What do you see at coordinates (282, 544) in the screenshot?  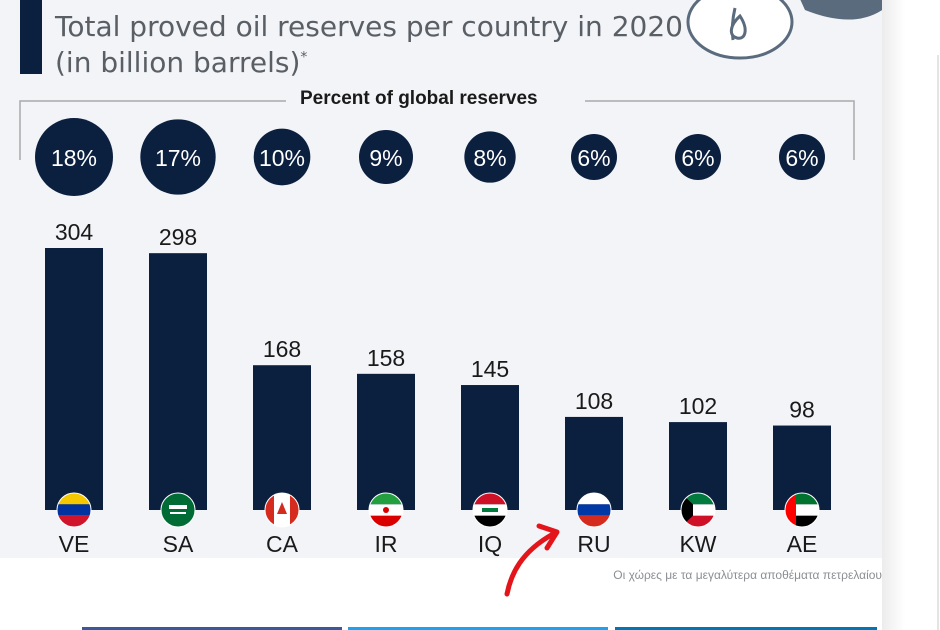 I see `category-label-CA: CA` at bounding box center [282, 544].